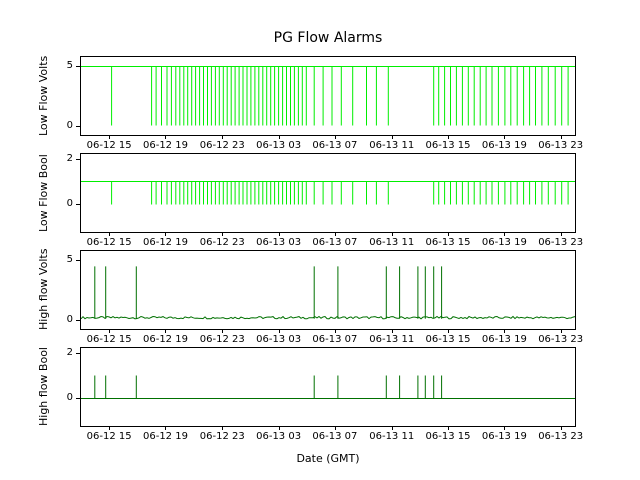  I want to click on low-flow-bool-series, so click(328, 193).